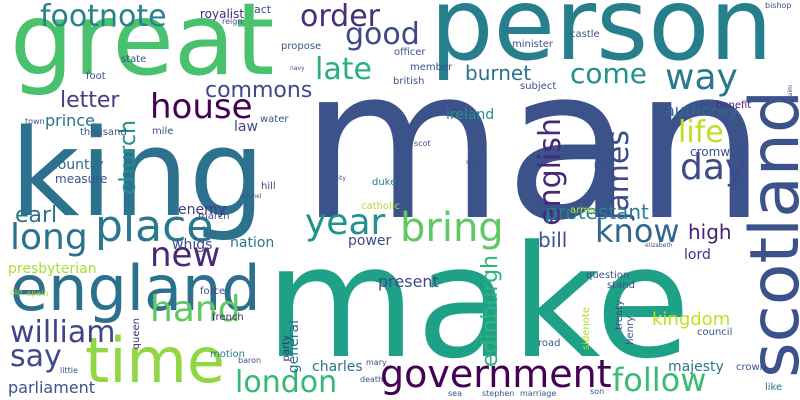 Image resolution: width=800 pixels, height=400 pixels. What do you see at coordinates (751, 367) in the screenshot?
I see `word-crown: crown` at bounding box center [751, 367].